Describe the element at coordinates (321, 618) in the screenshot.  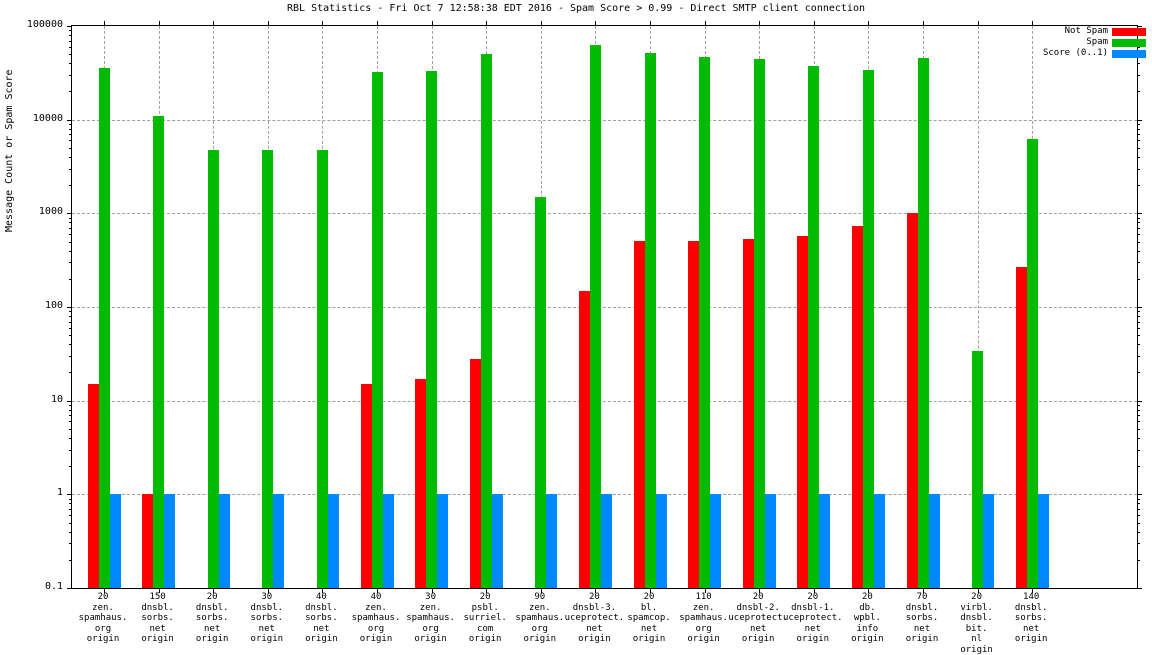
I see `x-tick-label: 40 dnsbl. sorbs. net origin` at that location.